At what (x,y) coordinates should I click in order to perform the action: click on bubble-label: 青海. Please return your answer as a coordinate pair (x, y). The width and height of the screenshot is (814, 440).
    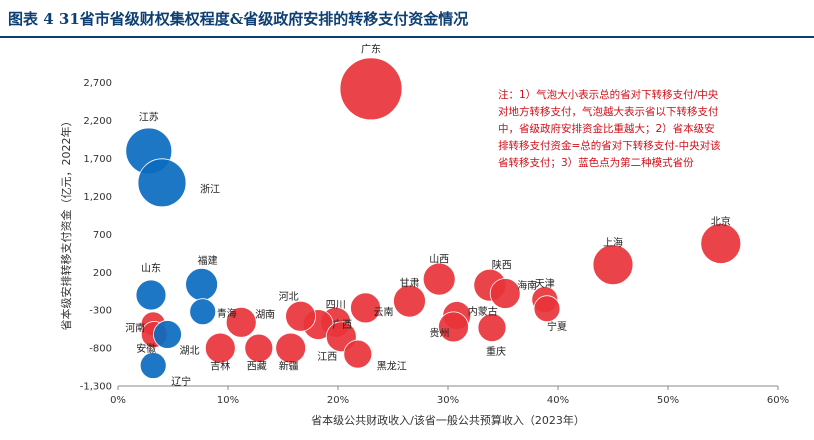
    Looking at the image, I should click on (227, 313).